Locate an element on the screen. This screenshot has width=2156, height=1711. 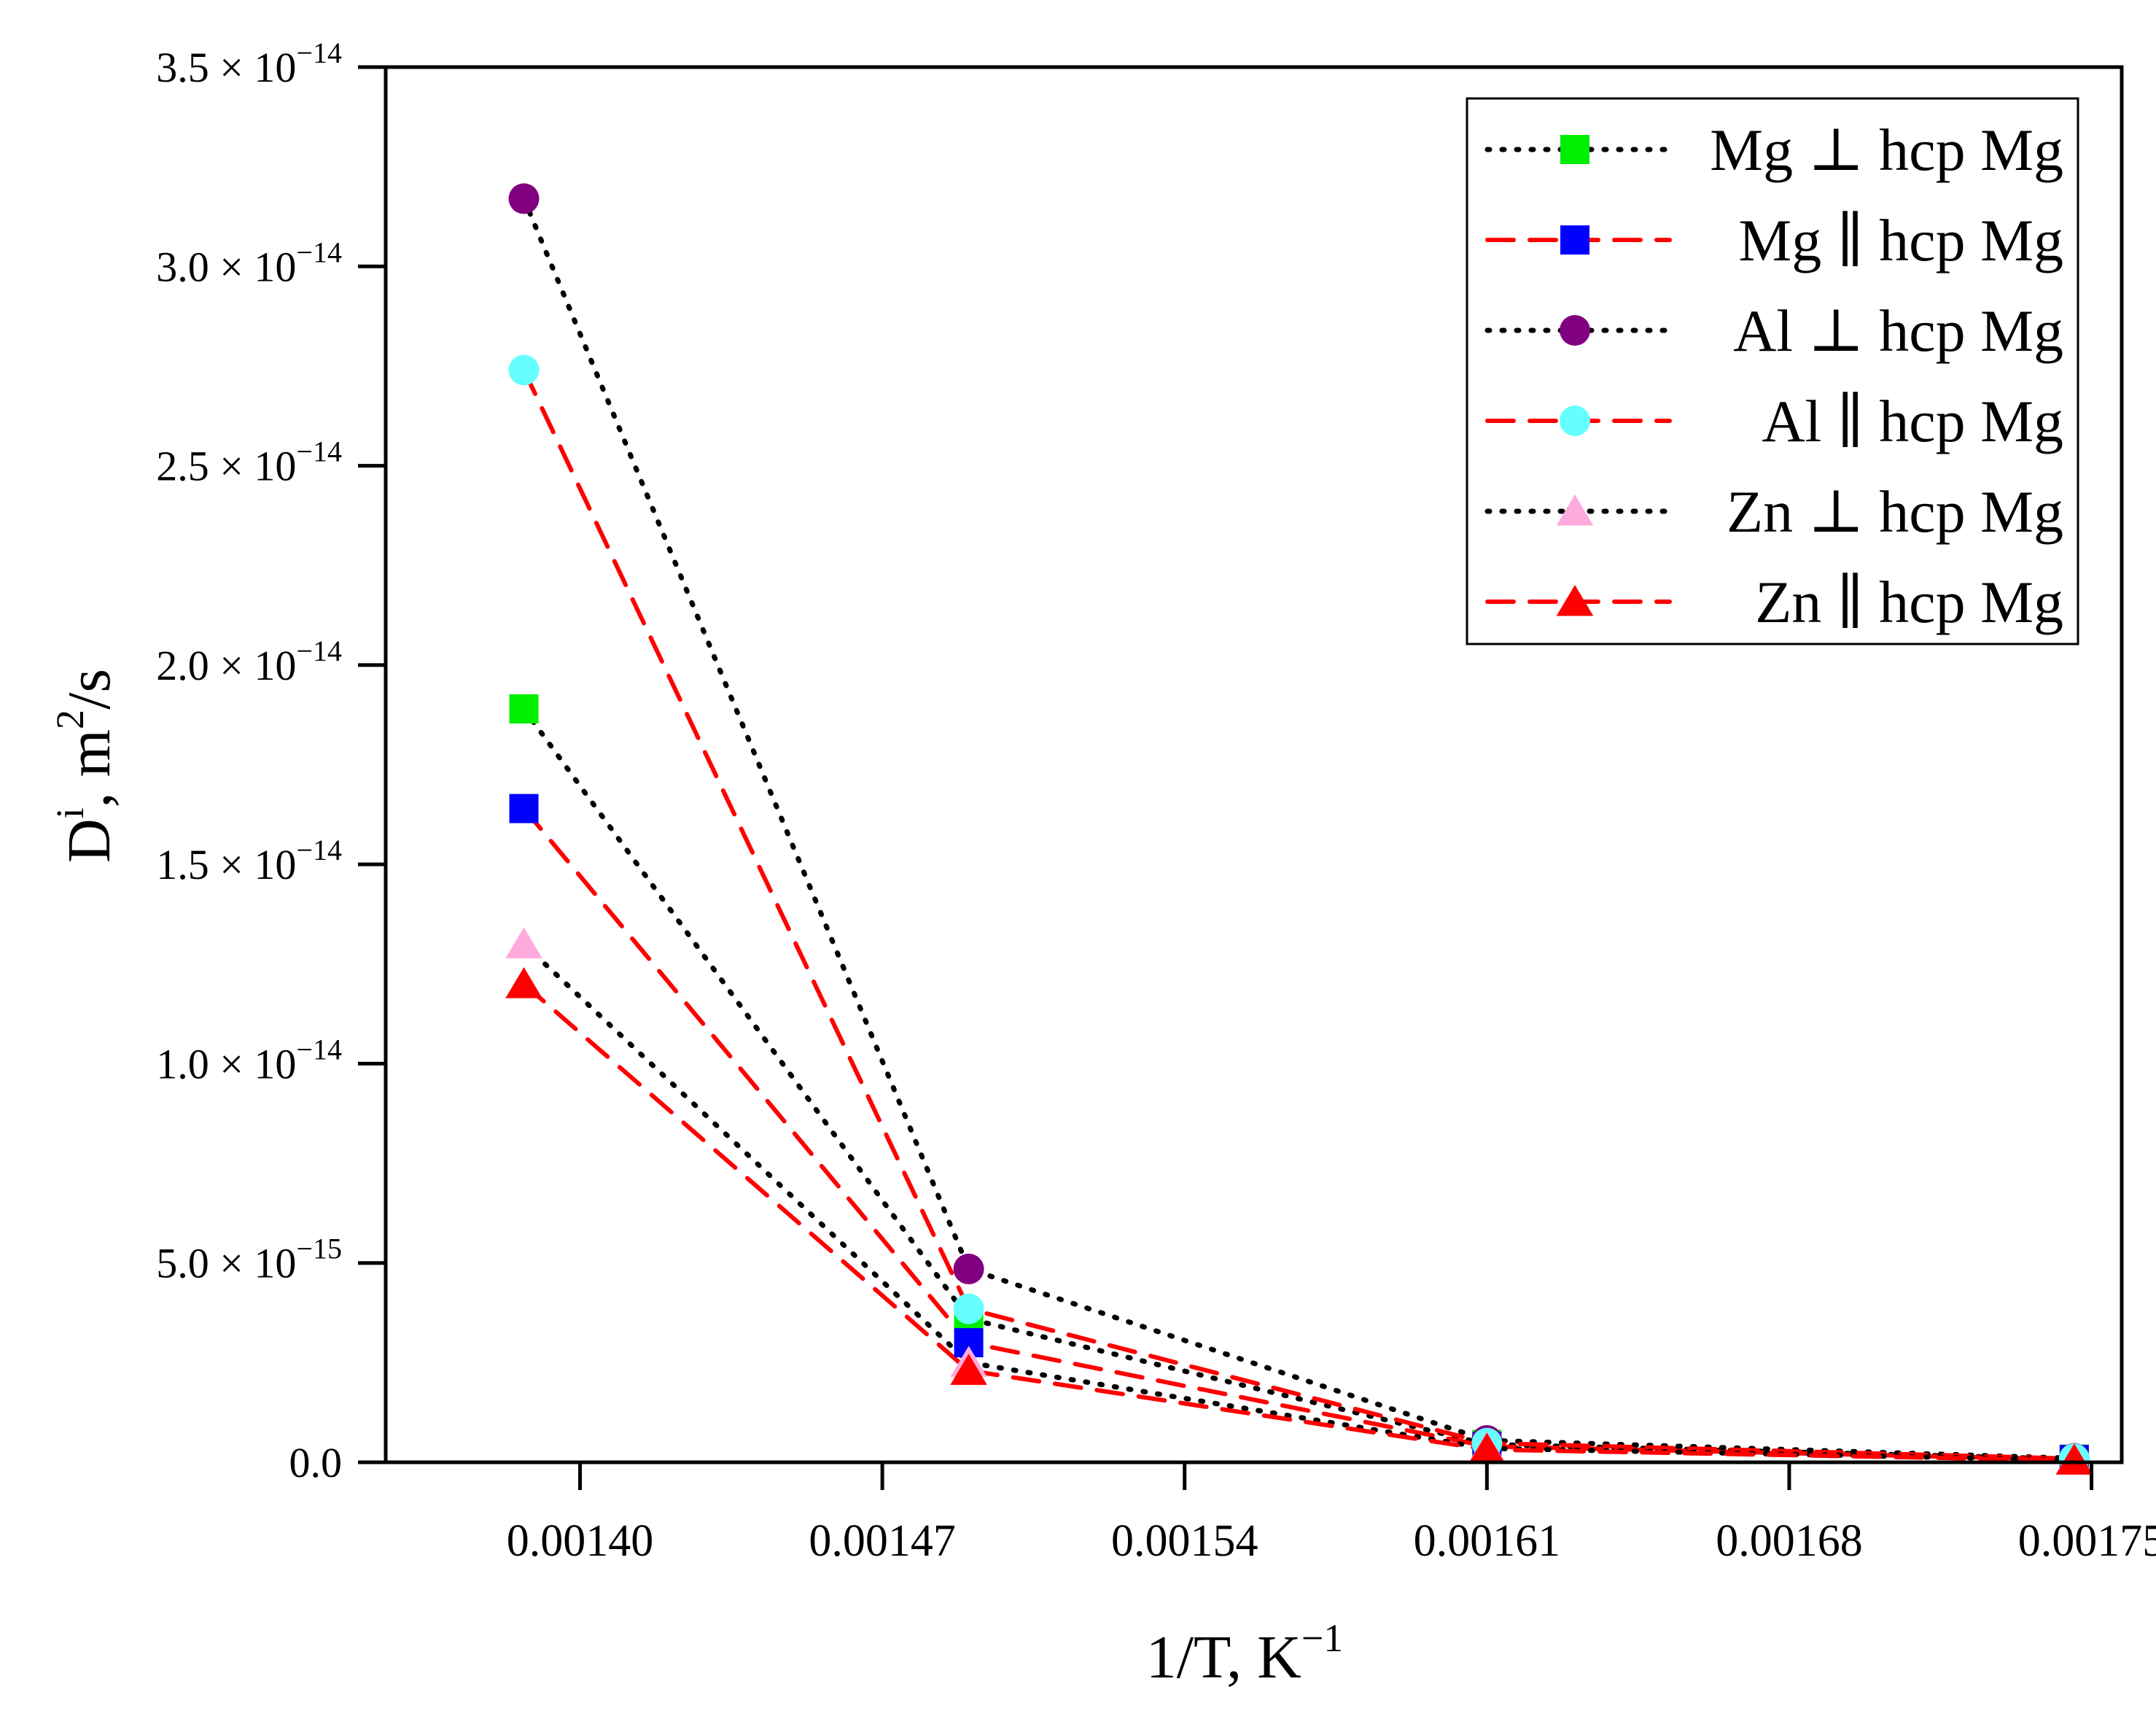
y-tick-label: 1.5 × 10⁻¹⁴ is located at coordinates (249, 861).